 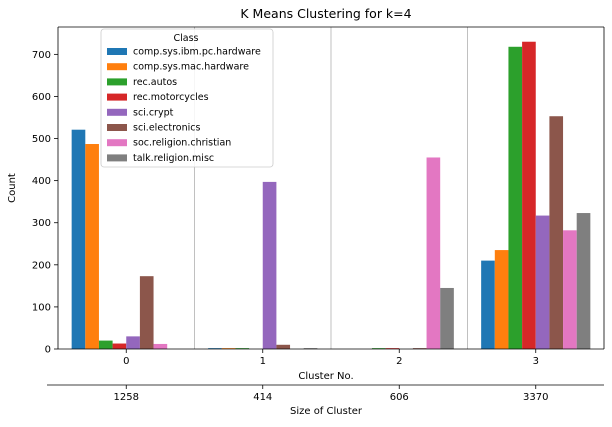 What do you see at coordinates (325, 13) in the screenshot?
I see `chart-title: K Means Clustering for k=4` at bounding box center [325, 13].